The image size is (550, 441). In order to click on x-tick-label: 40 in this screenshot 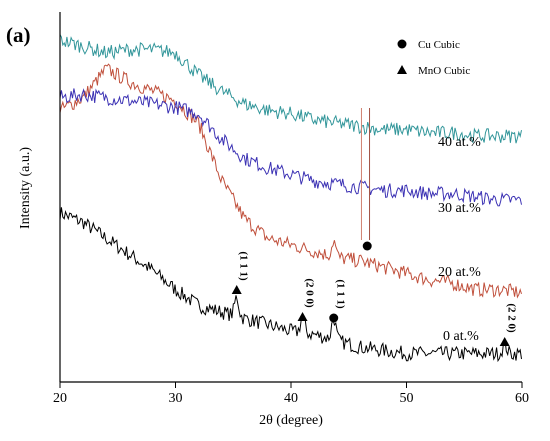, I will do `click(291, 398)`.